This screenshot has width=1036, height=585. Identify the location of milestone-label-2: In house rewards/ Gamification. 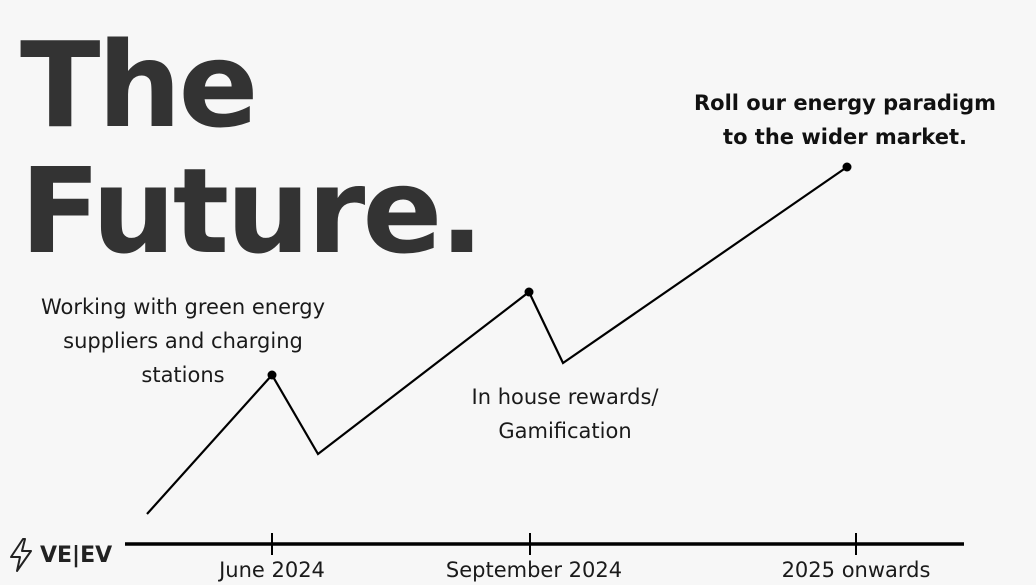
(565, 414).